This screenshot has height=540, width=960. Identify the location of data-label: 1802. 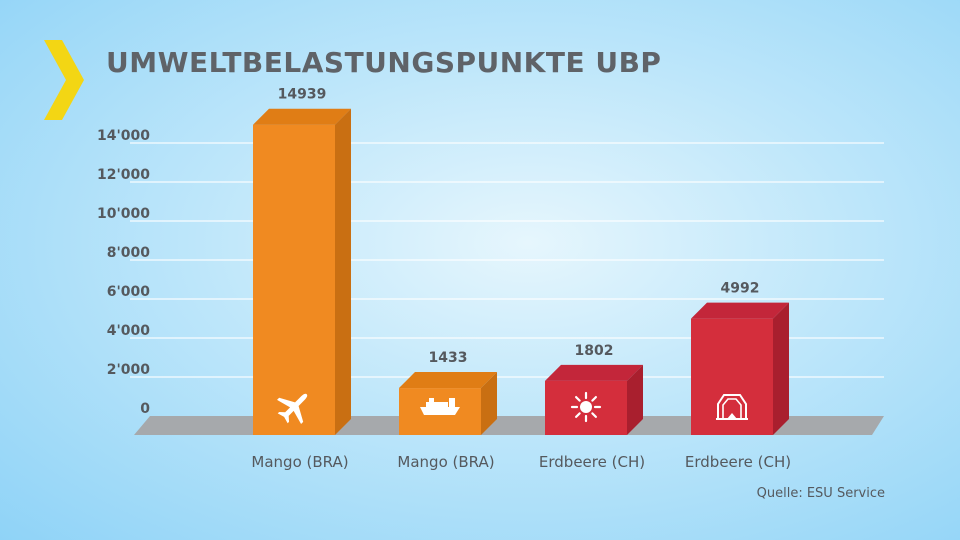
(594, 351).